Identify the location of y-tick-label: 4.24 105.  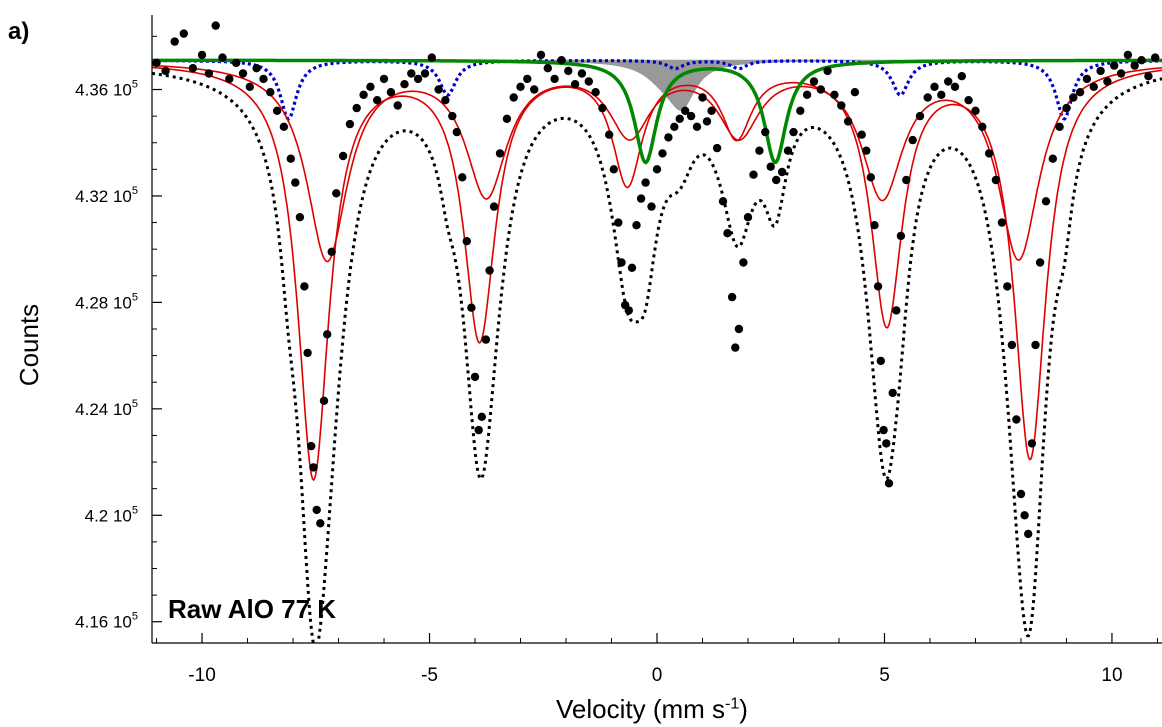
(106, 408).